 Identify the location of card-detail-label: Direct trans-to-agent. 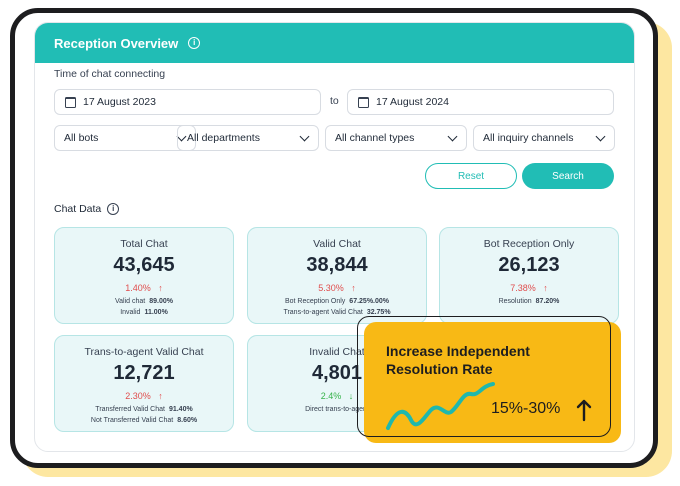
(337, 409).